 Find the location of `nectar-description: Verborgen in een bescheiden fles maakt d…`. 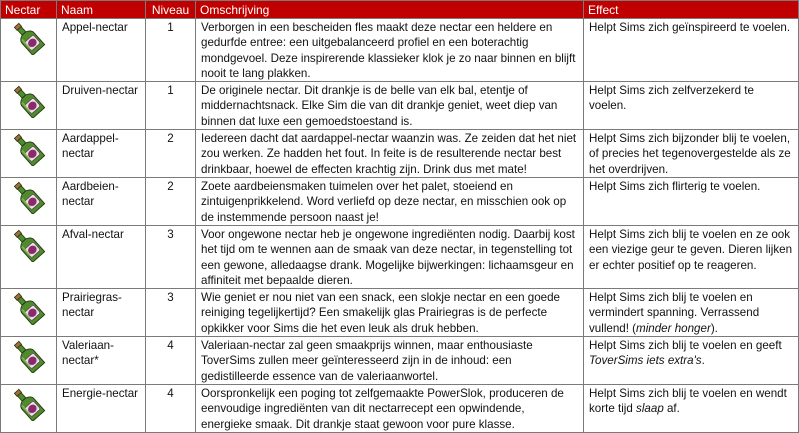

nectar-description: Verborgen in een bescheiden fles maakt d… is located at coordinates (389, 50).